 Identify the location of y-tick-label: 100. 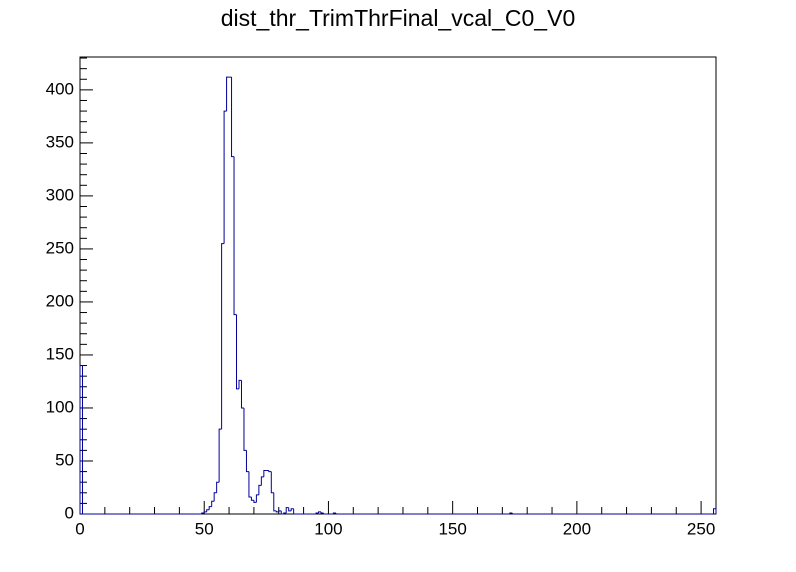
(60, 406).